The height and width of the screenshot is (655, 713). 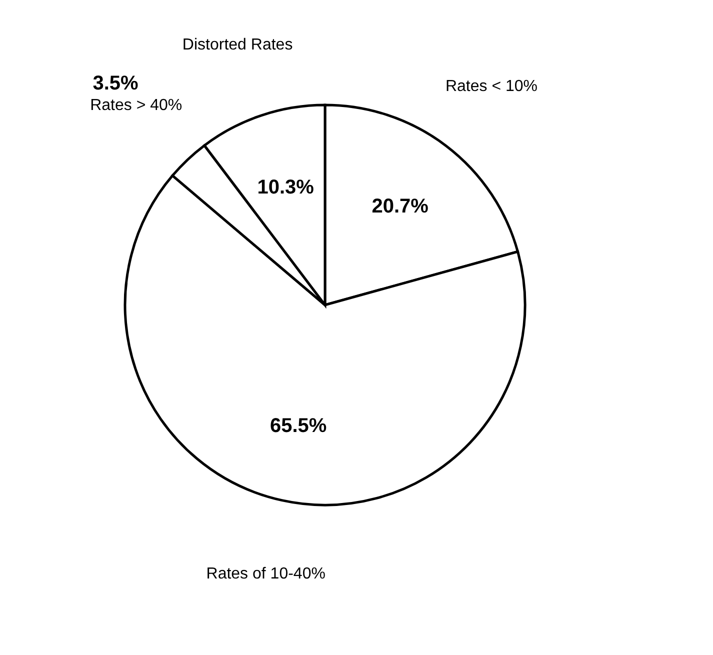 What do you see at coordinates (491, 87) in the screenshot?
I see `slice-label: Rates < 10%` at bounding box center [491, 87].